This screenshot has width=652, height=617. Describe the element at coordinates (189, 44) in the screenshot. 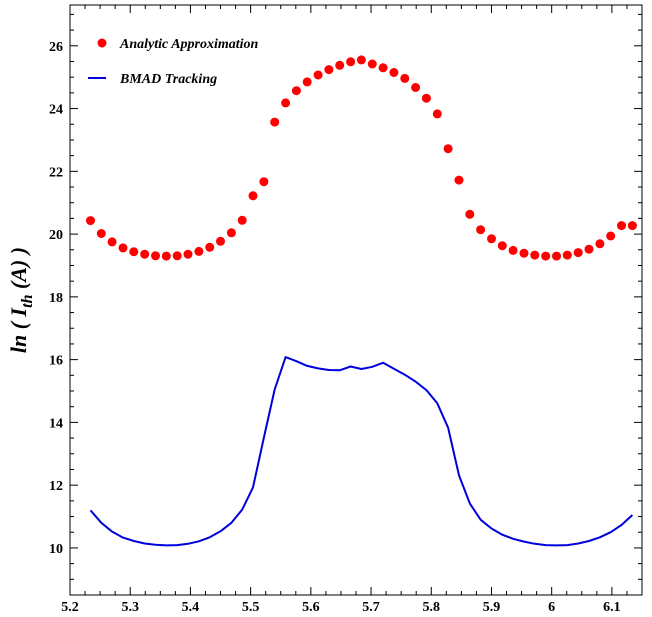

I see `legend-label-analytic: Analytic Approximation` at that location.